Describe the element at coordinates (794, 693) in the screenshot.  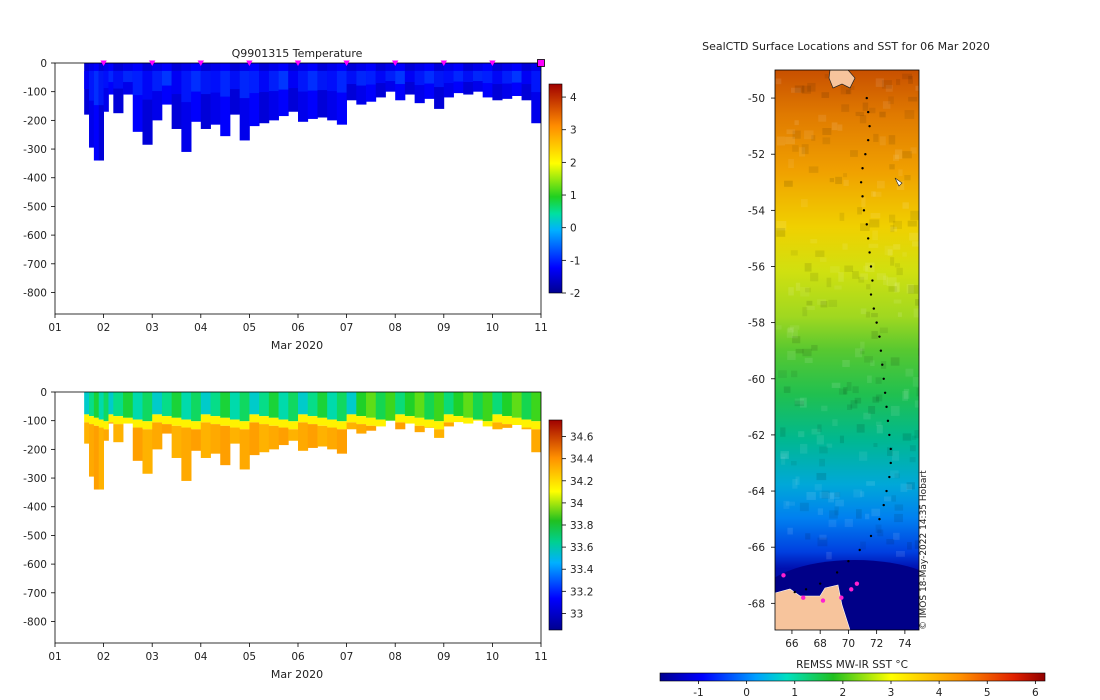
I see `sst-colorbar-tick-label: 1` at that location.